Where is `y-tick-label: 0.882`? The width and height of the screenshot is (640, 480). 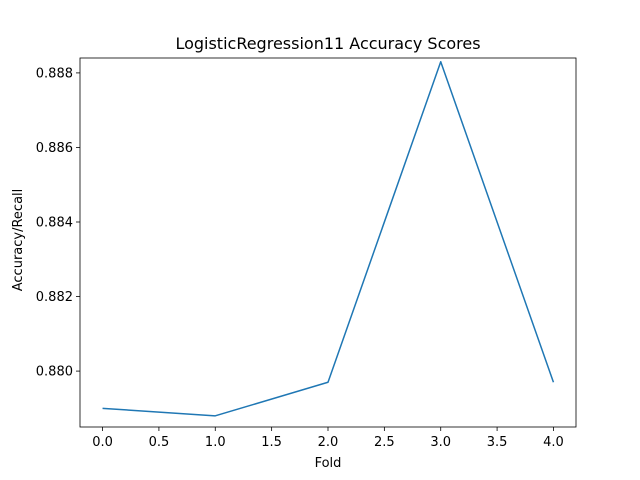 y-tick-label: 0.882 is located at coordinates (54, 297).